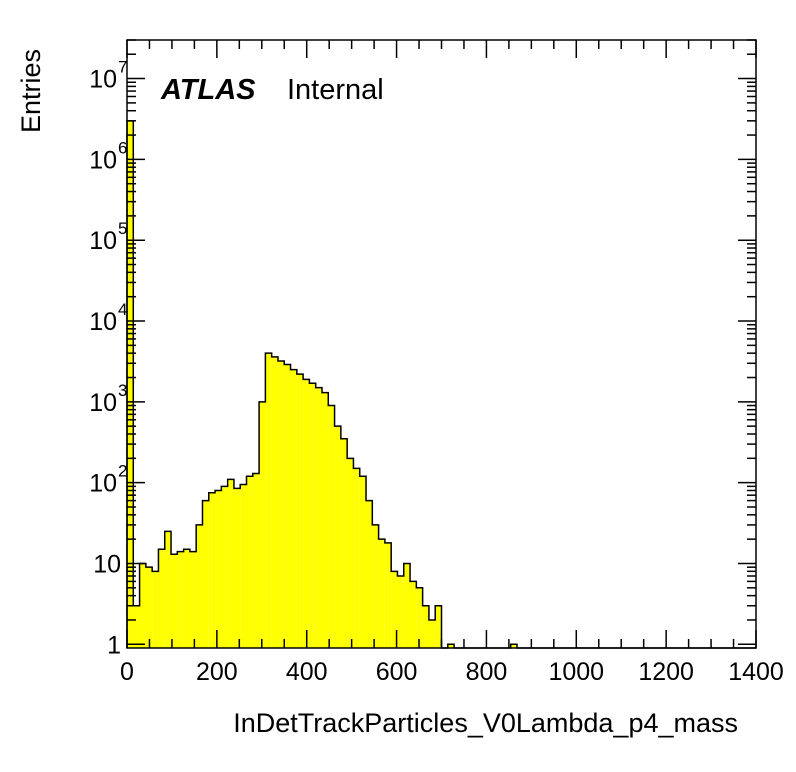  Describe the element at coordinates (217, 672) in the screenshot. I see `x-tick-label: 200` at that location.